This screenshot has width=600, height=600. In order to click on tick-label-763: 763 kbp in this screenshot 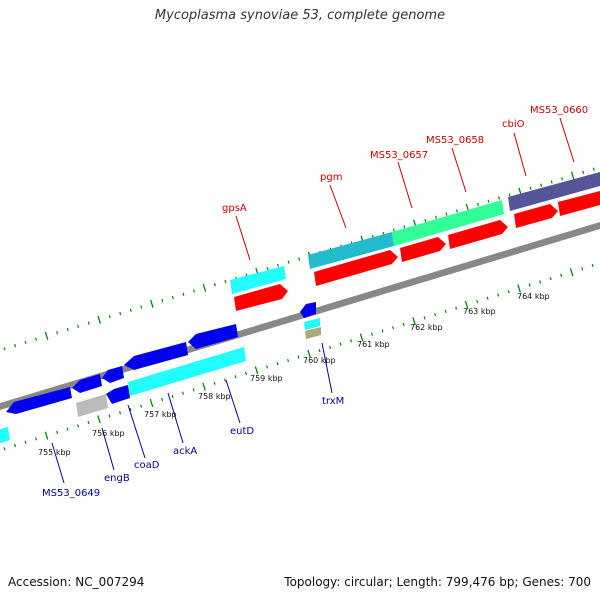, I will do `click(479, 311)`.